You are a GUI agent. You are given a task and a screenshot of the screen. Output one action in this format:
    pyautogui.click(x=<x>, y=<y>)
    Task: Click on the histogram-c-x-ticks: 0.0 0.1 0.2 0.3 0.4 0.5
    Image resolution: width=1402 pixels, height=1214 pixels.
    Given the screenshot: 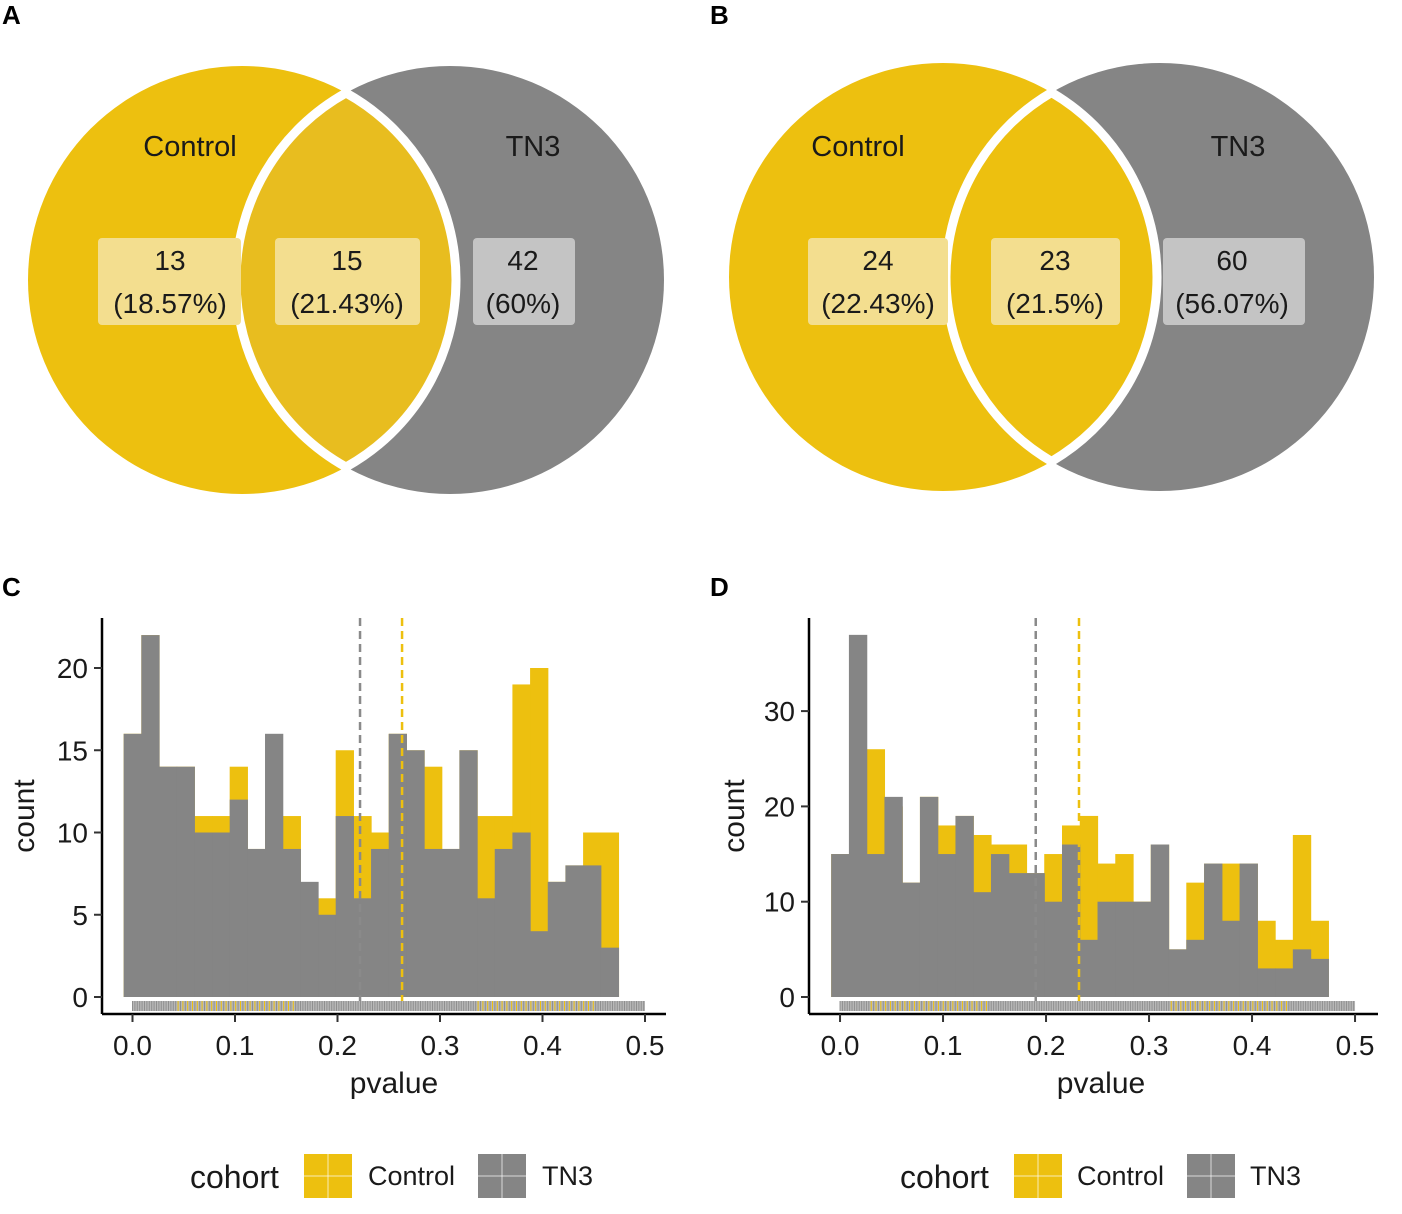 What is the action you would take?
    pyautogui.click(x=388, y=1037)
    